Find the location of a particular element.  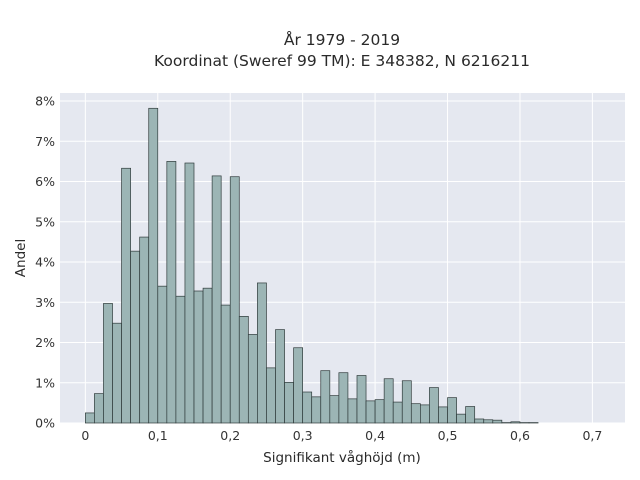

x-tick-label: 0,5 is located at coordinates (448, 435).